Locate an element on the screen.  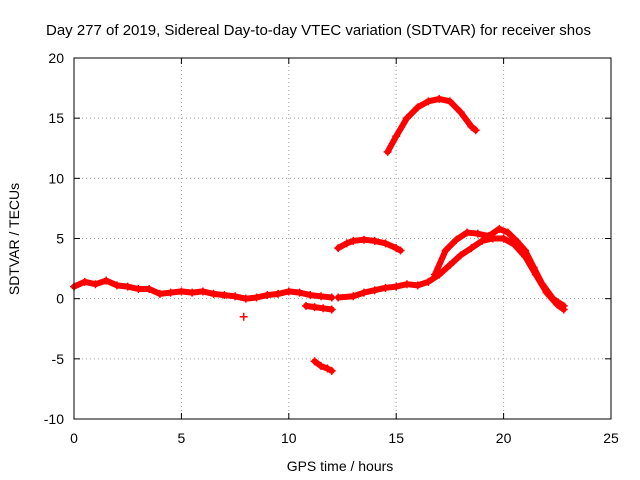
series-negative-arc is located at coordinates (323, 366).